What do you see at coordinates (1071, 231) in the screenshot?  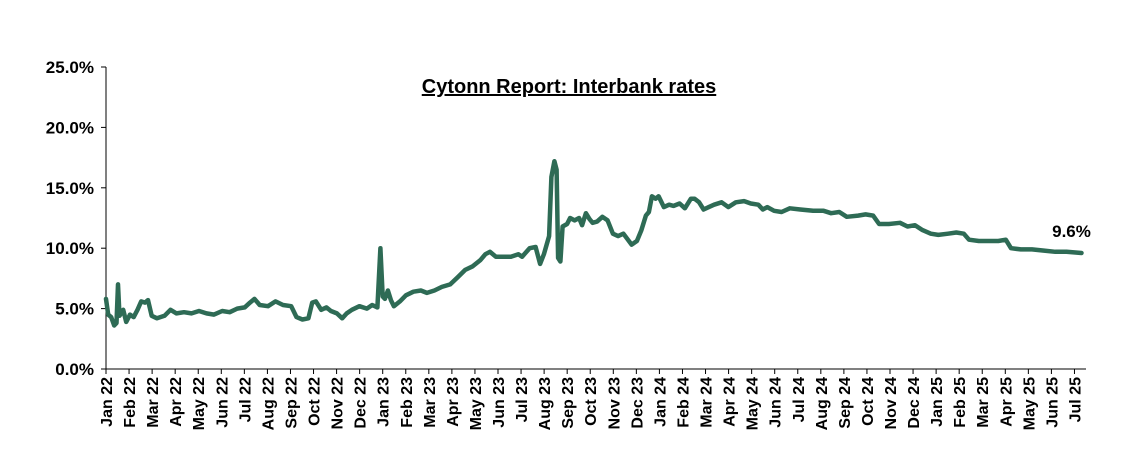 I see `end-value-label: 9.6%` at bounding box center [1071, 231].